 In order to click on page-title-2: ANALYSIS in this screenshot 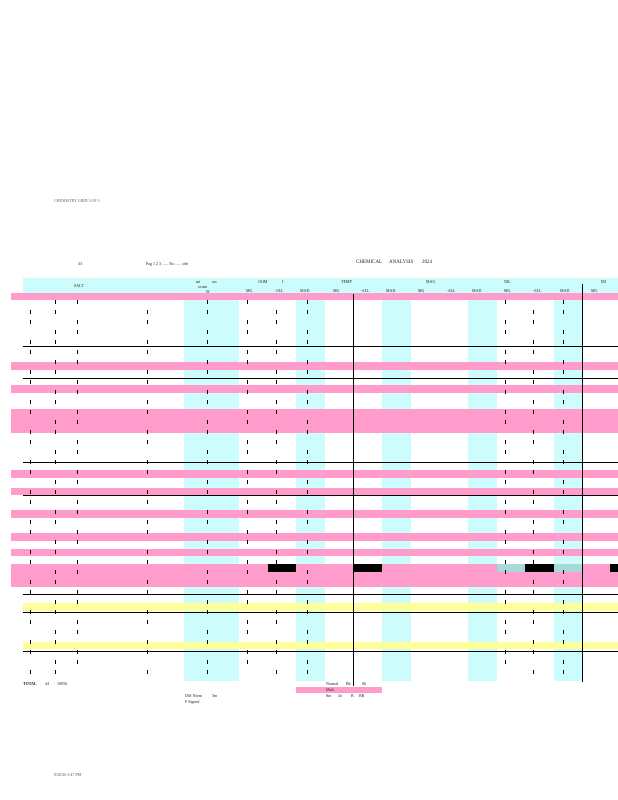, I will do `click(401, 262)`.